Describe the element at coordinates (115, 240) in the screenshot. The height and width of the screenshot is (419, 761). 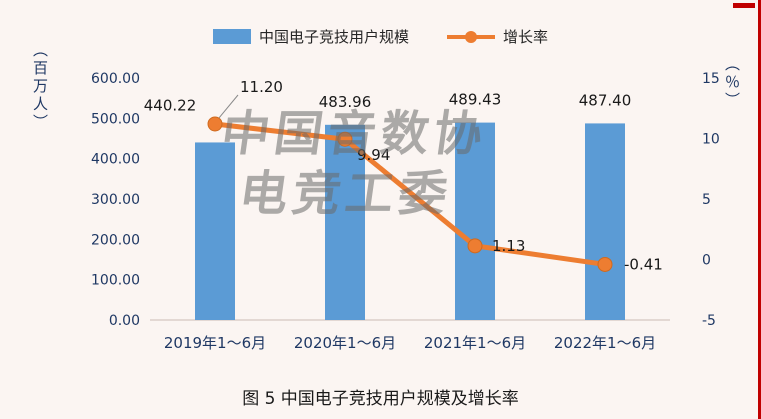
I see `left-tick-label: 200.00` at that location.